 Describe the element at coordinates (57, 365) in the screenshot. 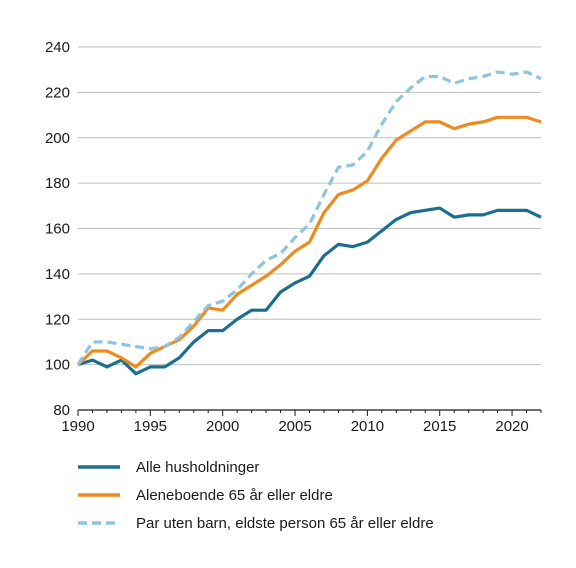

I see `y-tick-label-100: 100` at that location.